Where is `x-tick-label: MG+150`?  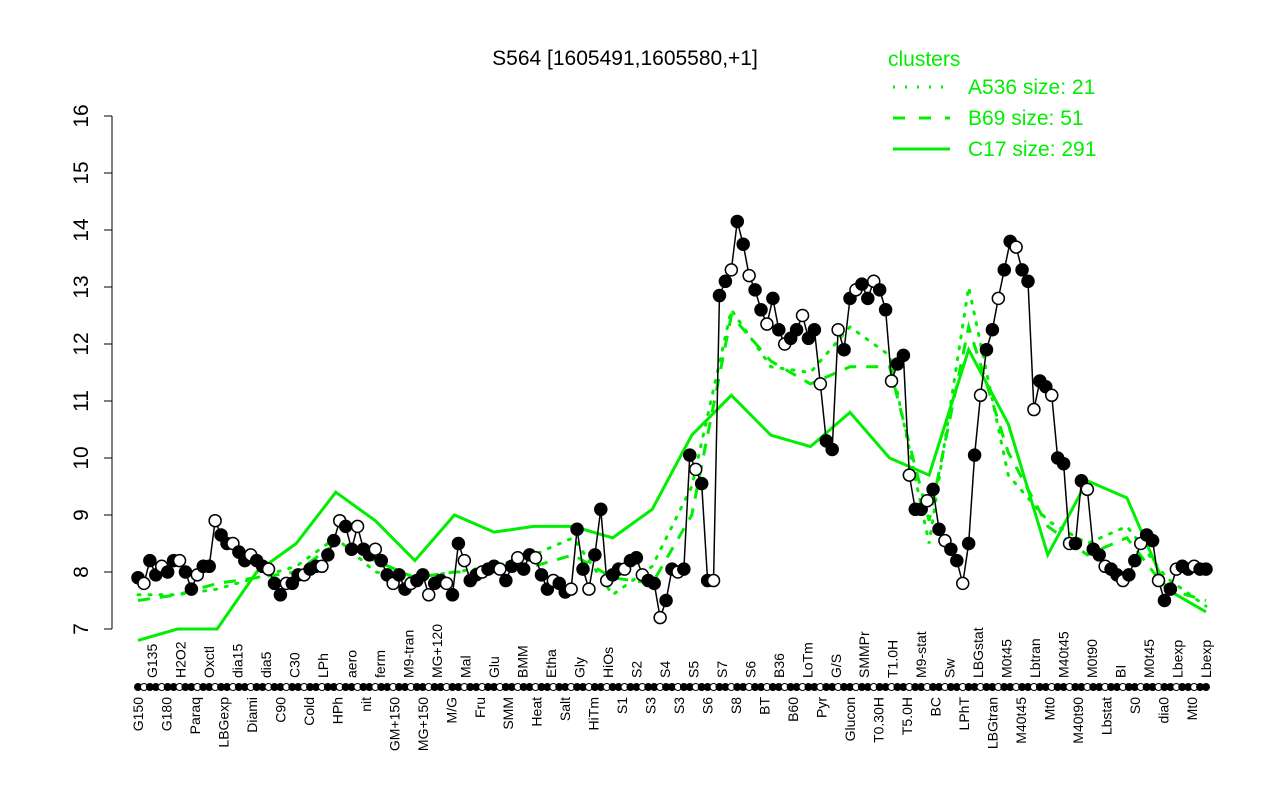
x-tick-label: MG+150 is located at coordinates (423, 724).